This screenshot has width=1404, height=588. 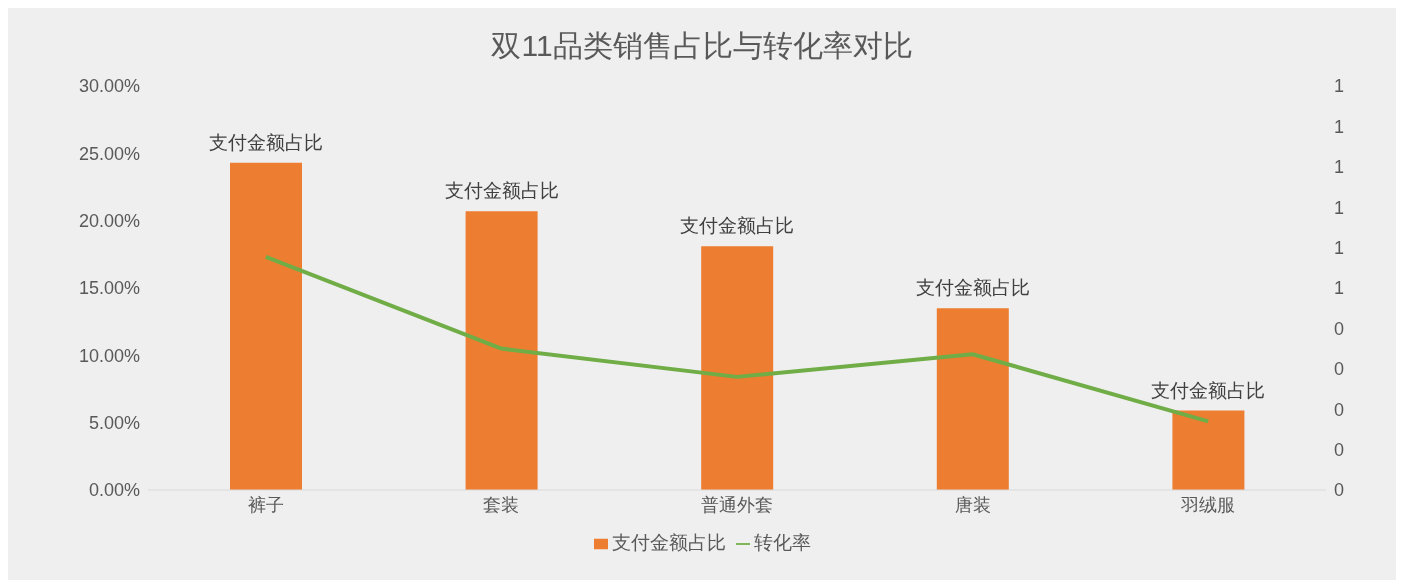 I want to click on x-tick-label: 裤子, so click(x=265, y=504).